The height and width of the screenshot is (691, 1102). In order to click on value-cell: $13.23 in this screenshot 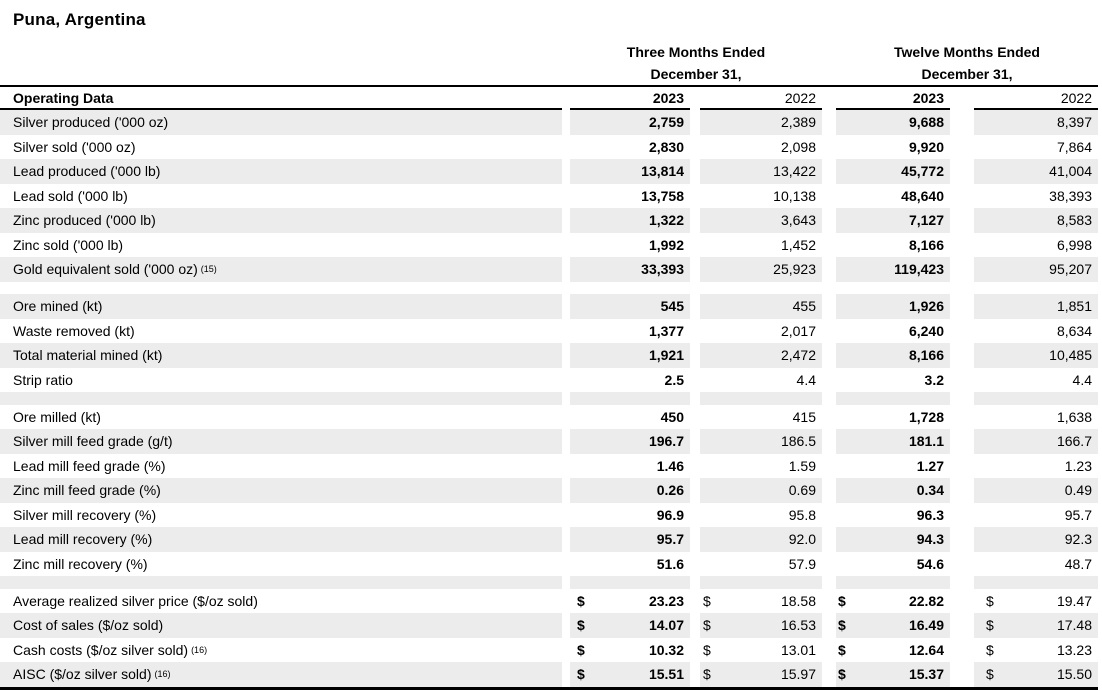, I will do `click(1036, 650)`.